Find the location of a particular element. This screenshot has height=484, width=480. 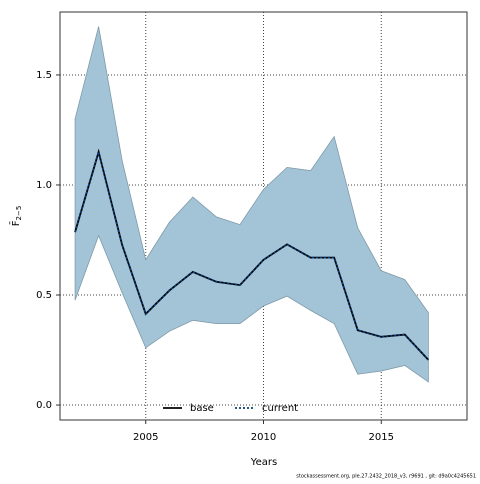

x-axis-label: Years is located at coordinates (263, 462).